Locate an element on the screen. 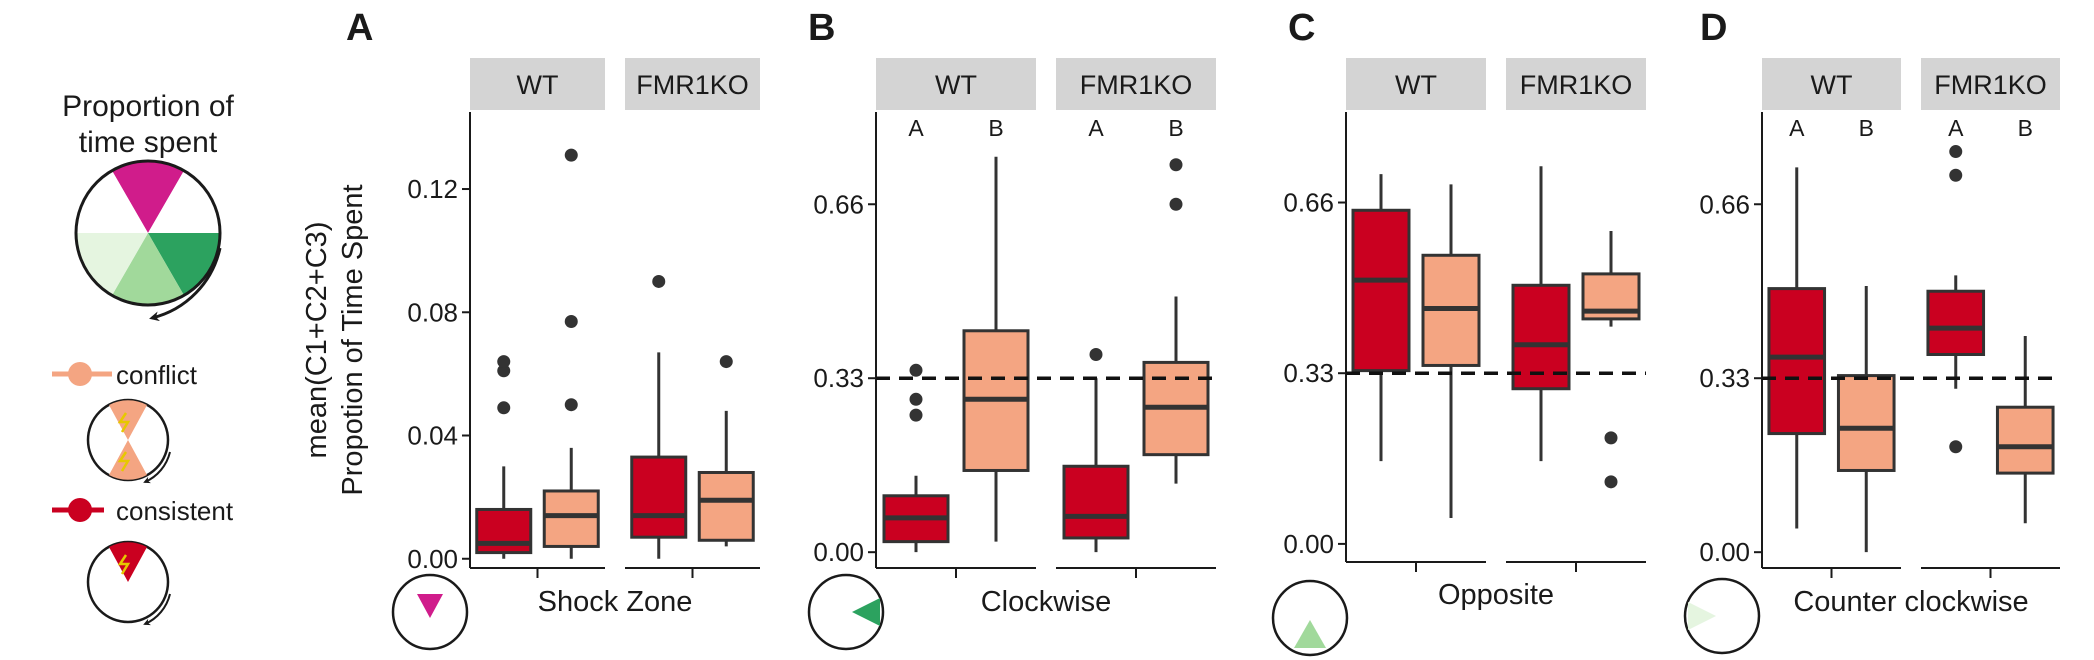  panel-letter: A is located at coordinates (359, 28).